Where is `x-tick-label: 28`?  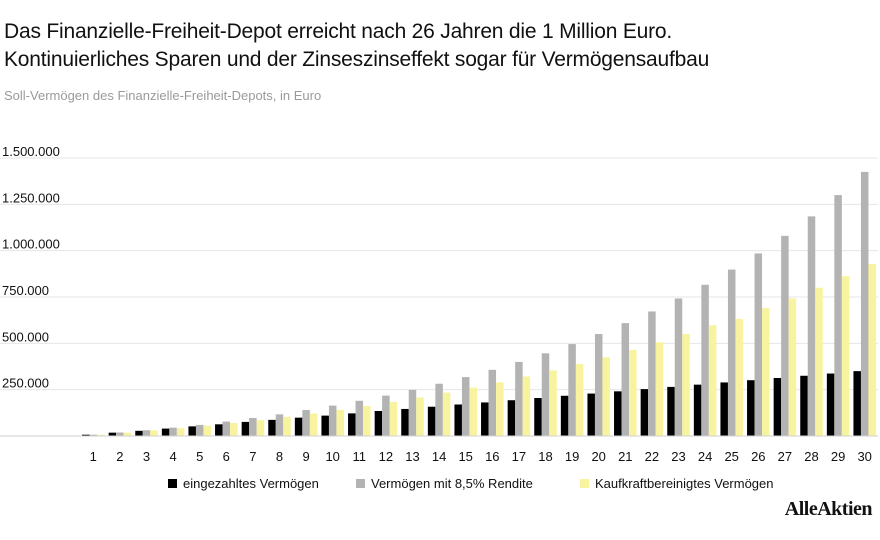
x-tick-label: 28 is located at coordinates (811, 456).